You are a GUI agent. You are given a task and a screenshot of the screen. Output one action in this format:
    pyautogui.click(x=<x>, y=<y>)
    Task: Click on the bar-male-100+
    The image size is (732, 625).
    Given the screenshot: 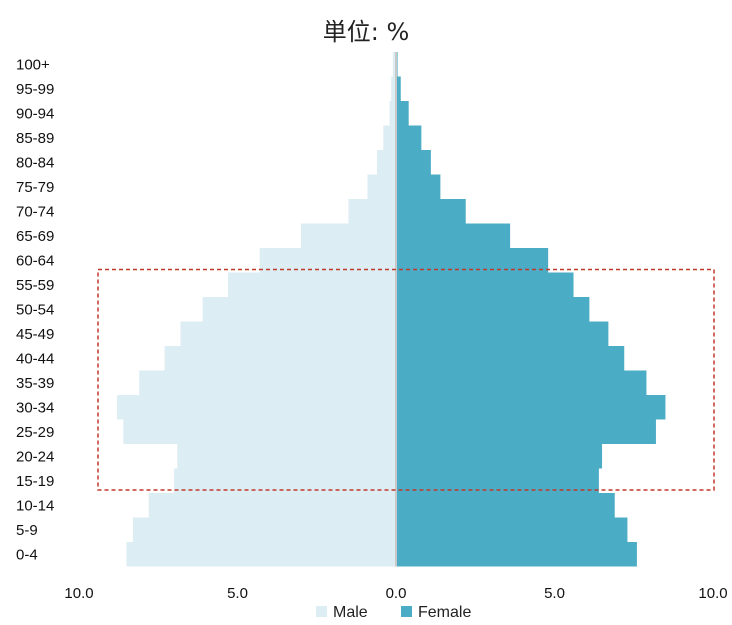 What is the action you would take?
    pyautogui.click(x=394, y=64)
    